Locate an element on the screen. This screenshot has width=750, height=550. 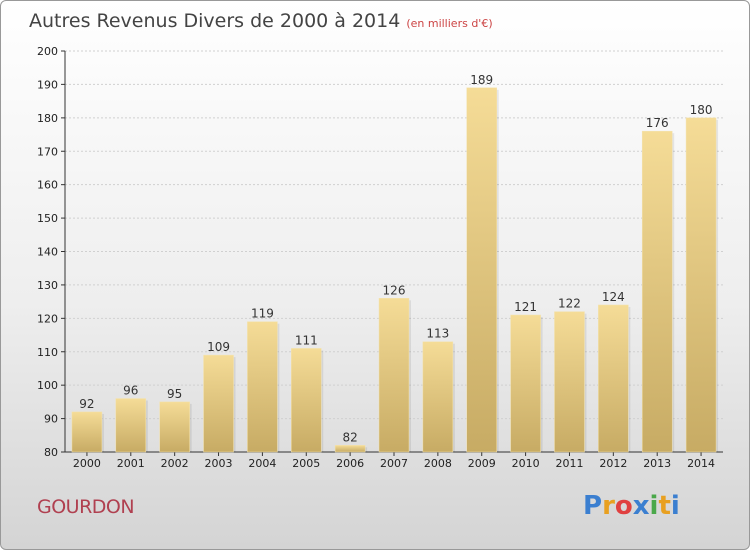
value-label: 126 is located at coordinates (394, 290).